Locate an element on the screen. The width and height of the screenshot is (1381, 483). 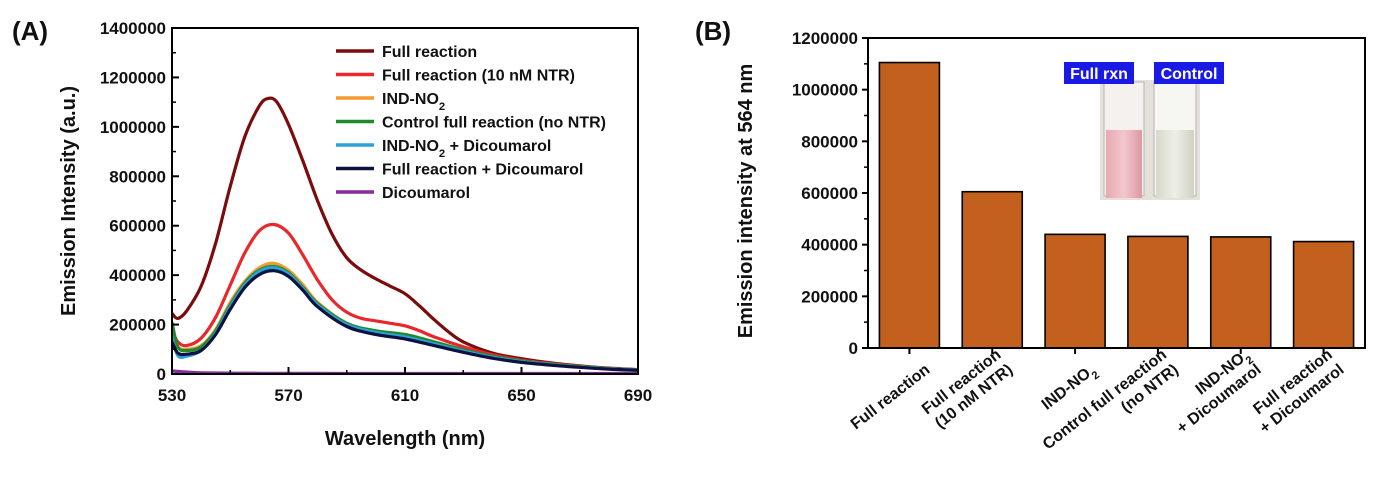
x-axis-label-a: Wavelength (nm) is located at coordinates (405, 439).